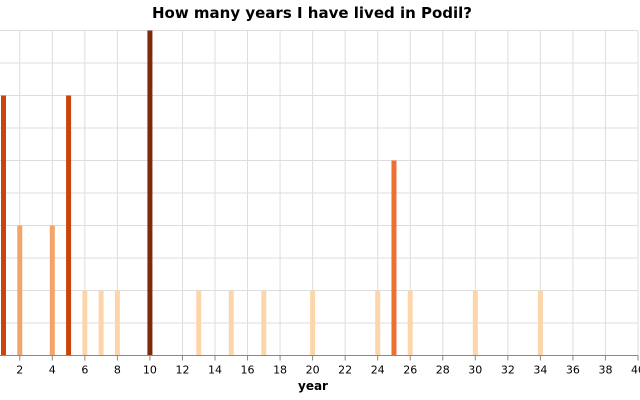 This screenshot has height=400, width=640. I want to click on x-tick-label: 34, so click(540, 370).